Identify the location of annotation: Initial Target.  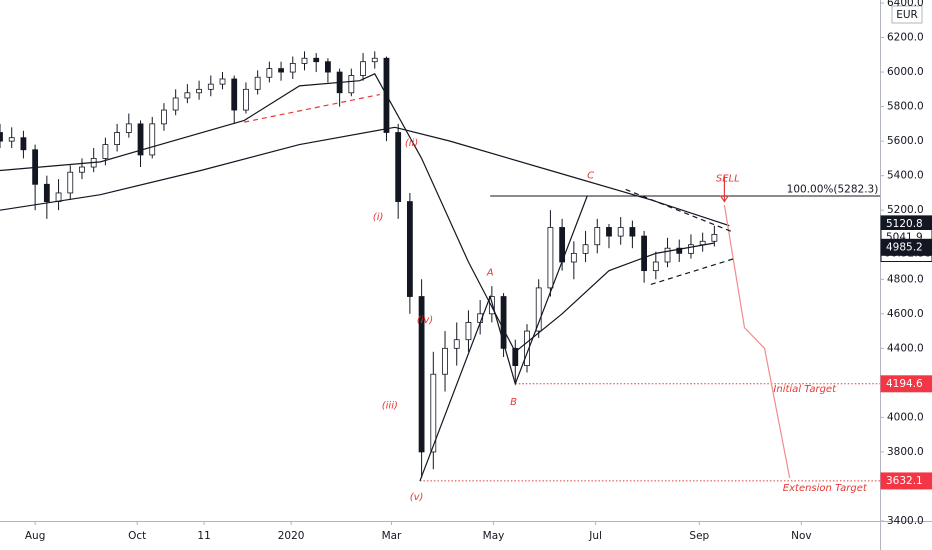
(805, 389).